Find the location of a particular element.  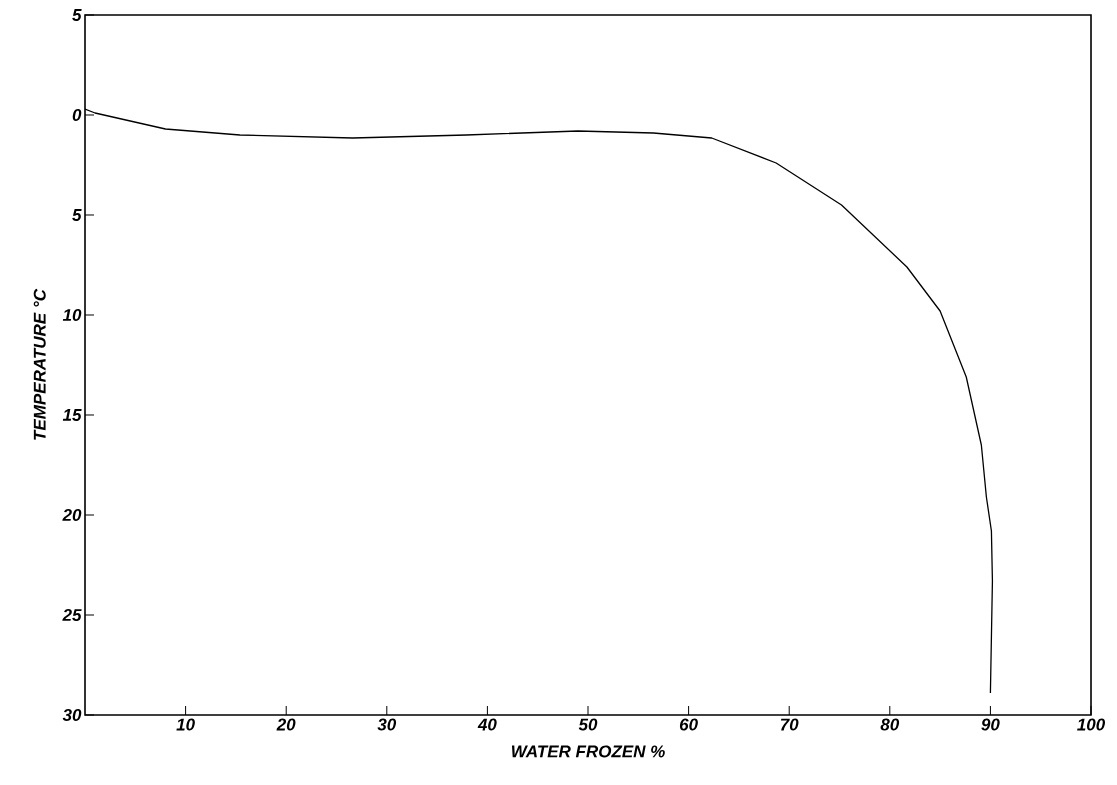

y-tick-label: 15 is located at coordinates (72, 415).